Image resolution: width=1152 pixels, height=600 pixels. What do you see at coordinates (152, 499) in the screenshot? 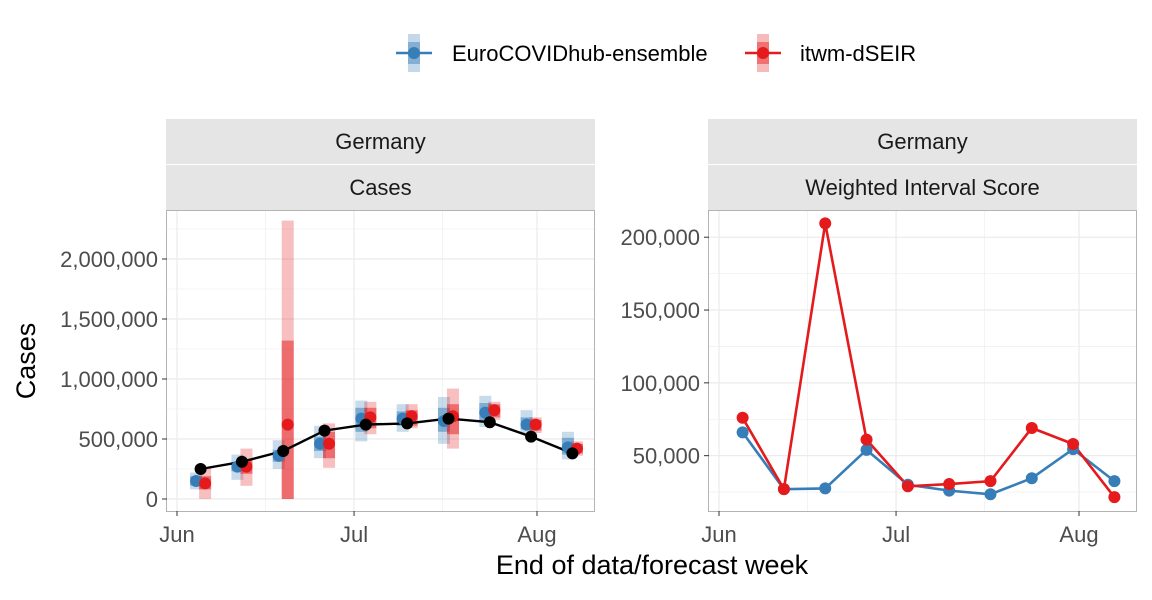
I see `cases-y-tick-label: 0` at bounding box center [152, 499].